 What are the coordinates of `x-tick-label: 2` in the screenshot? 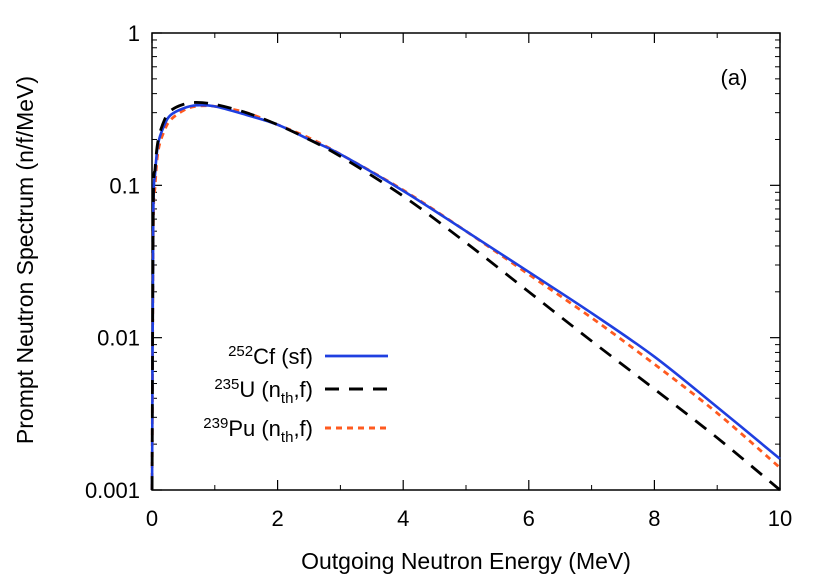 It's located at (277, 518).